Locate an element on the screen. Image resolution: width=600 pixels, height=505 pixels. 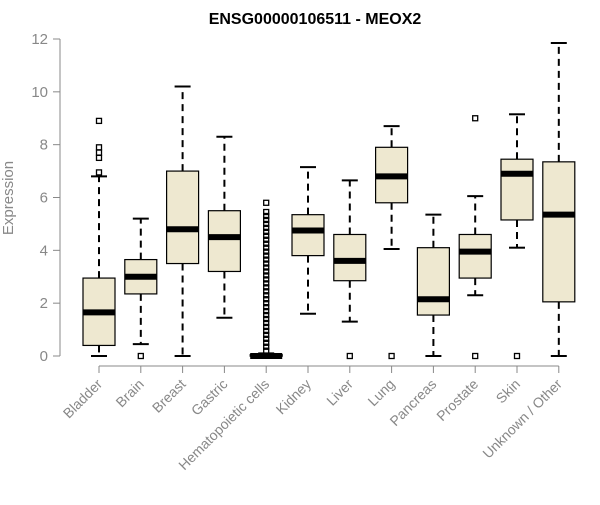
y-axis: 0 2 4 6 8 10 12 is located at coordinates (46, 198).